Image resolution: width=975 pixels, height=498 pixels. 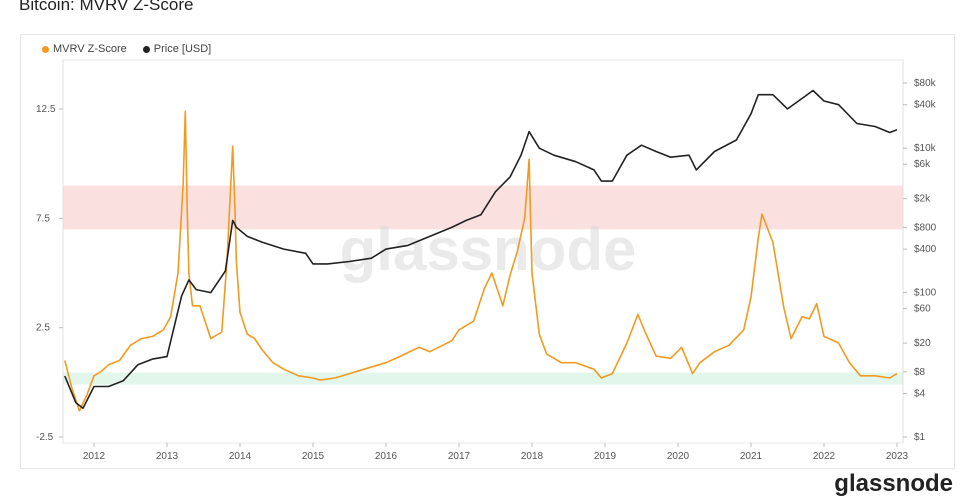 I want to click on brand-logo-text: glassnode, so click(x=893, y=483).